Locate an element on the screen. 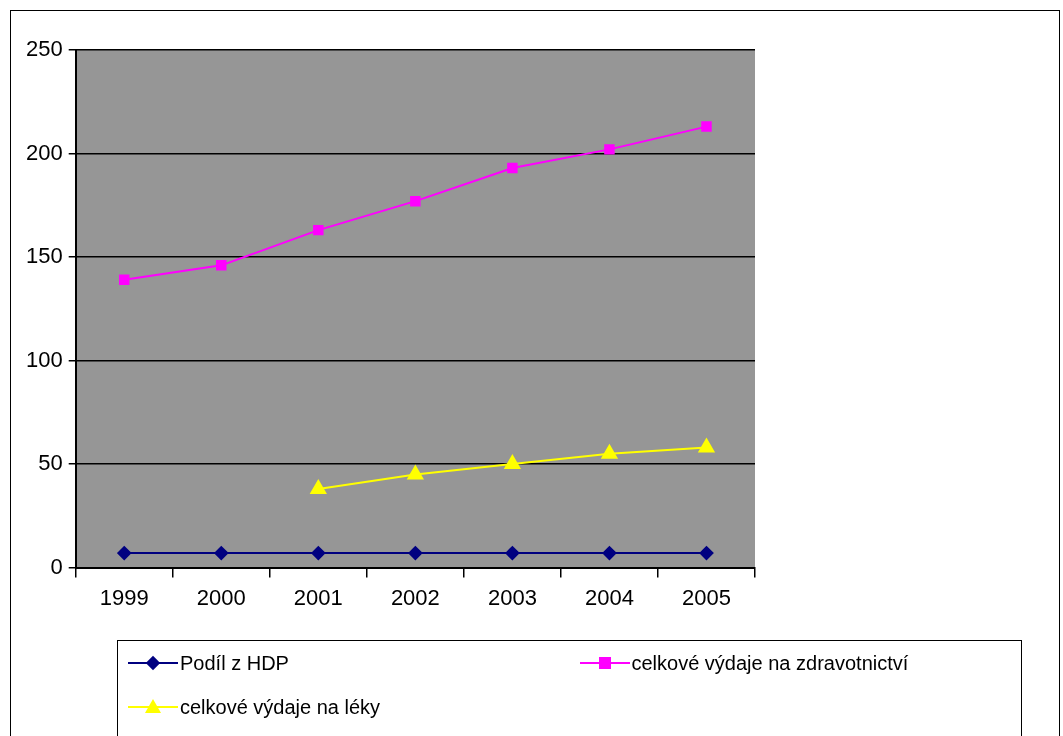  x-tick-label: 2005 is located at coordinates (706, 597).